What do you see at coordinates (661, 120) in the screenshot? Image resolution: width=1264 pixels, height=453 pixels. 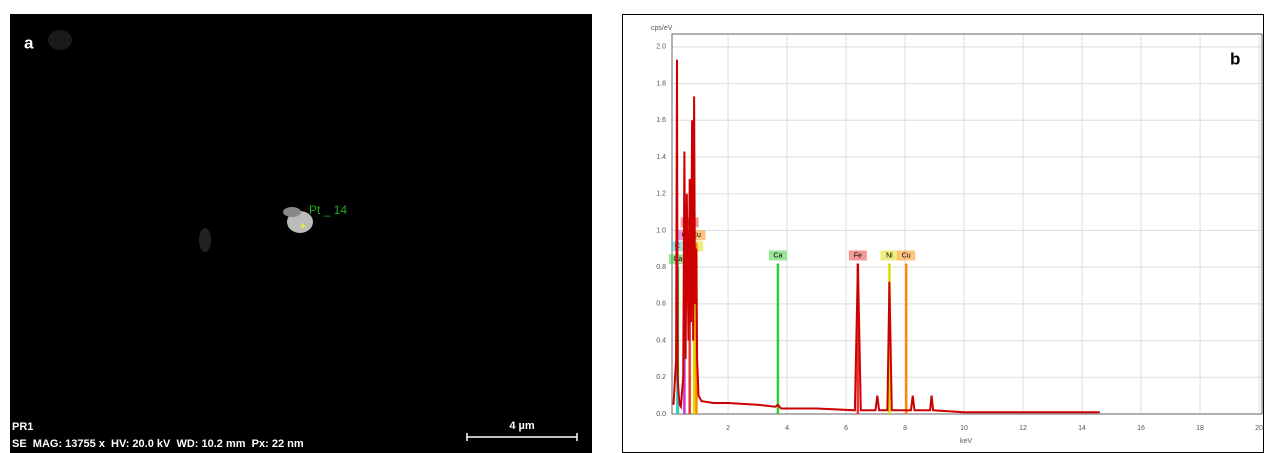 I see `y-tick-label: 1.6` at bounding box center [661, 120].